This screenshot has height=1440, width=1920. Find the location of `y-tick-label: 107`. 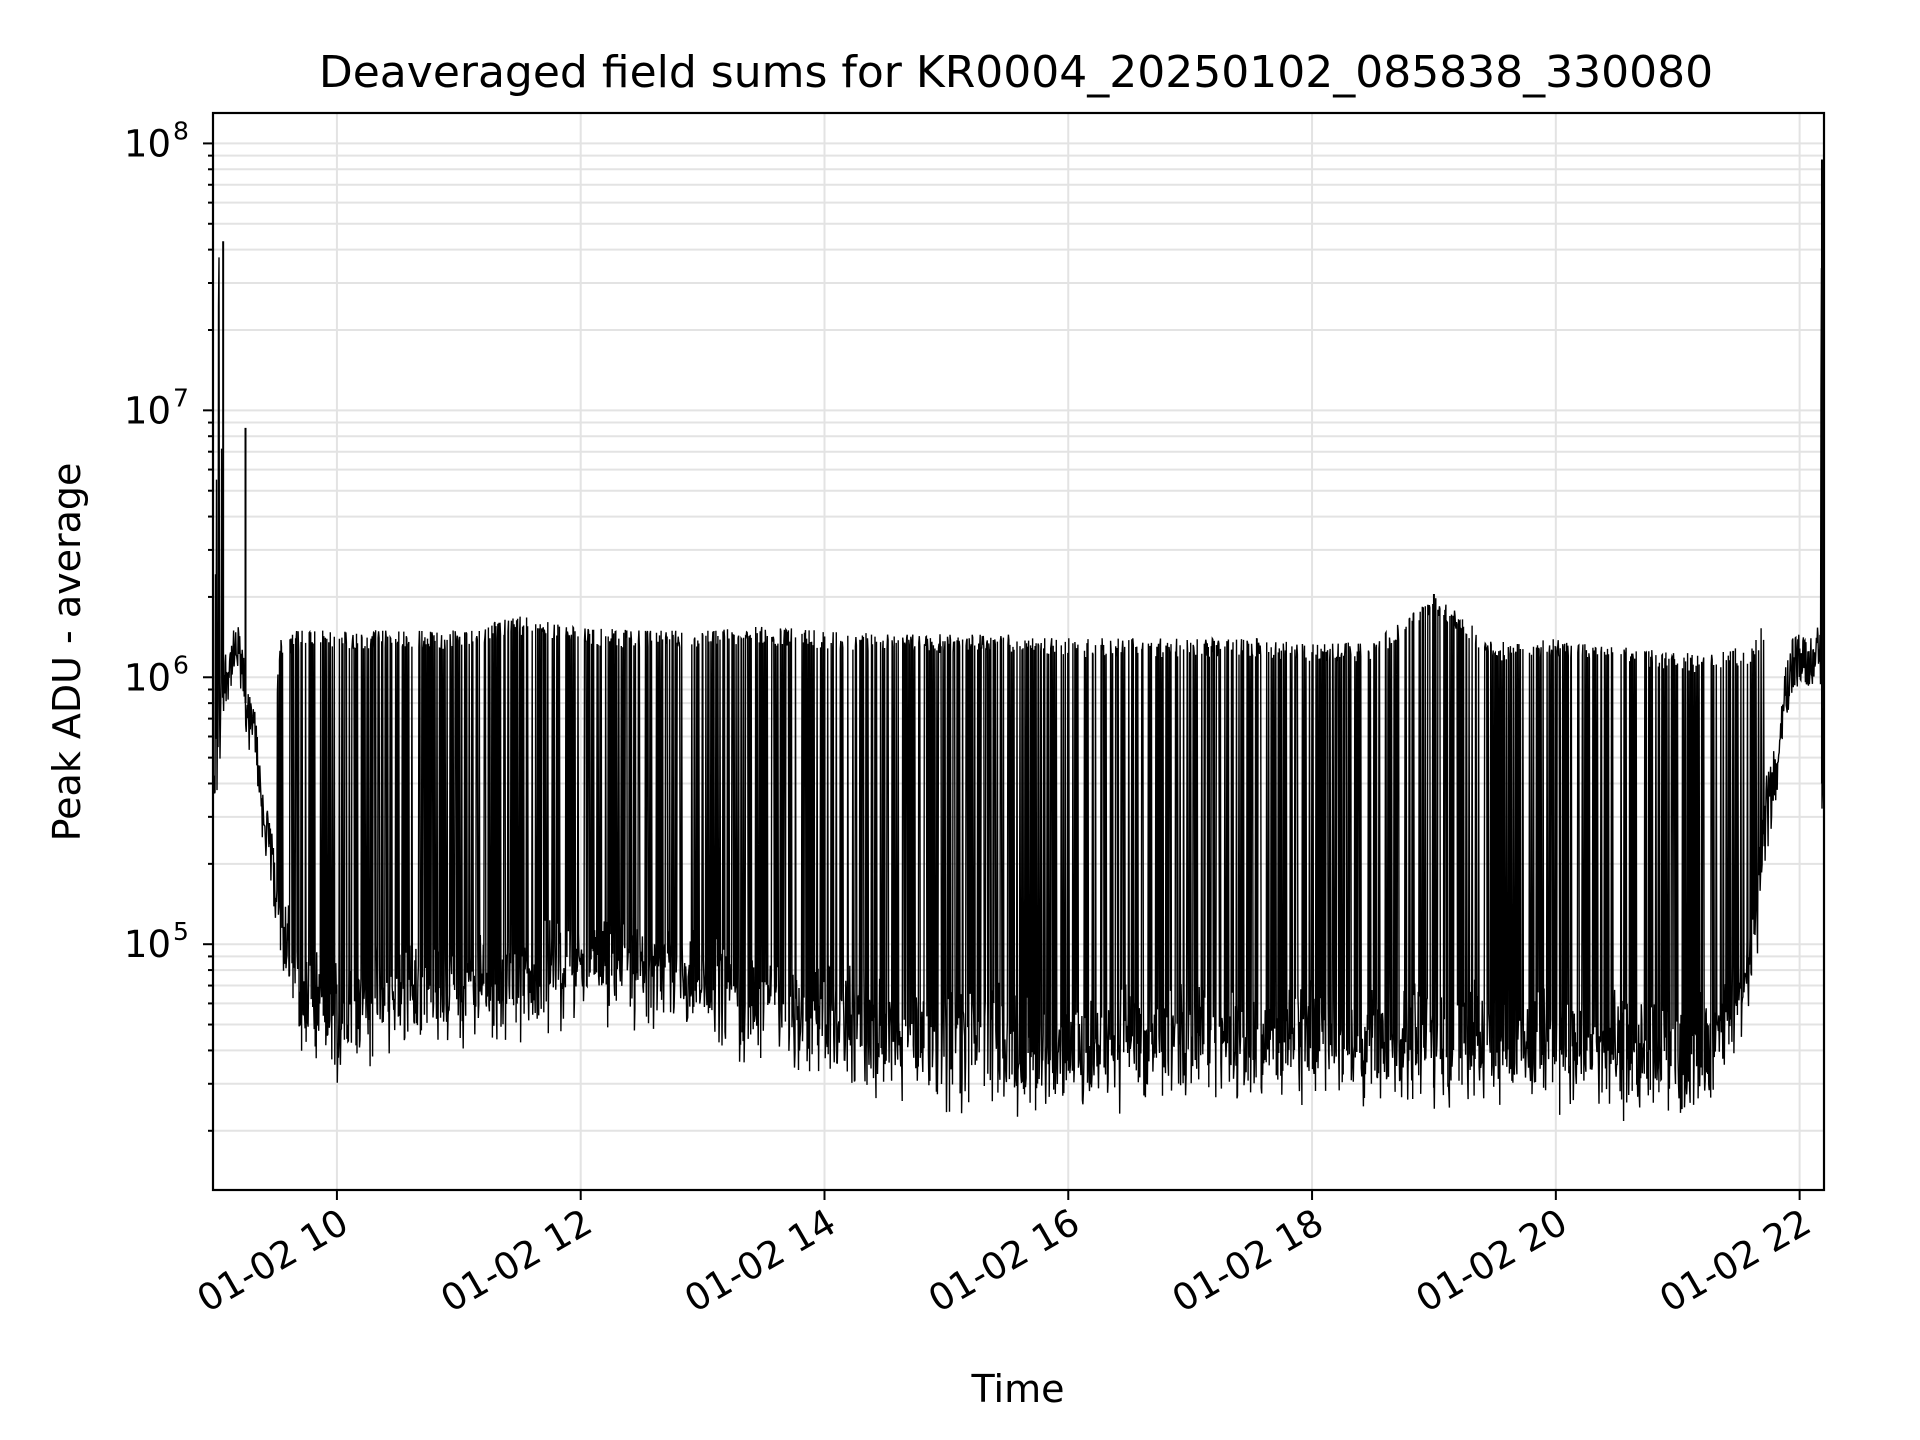

y-tick-label: 107 is located at coordinates (156, 407).